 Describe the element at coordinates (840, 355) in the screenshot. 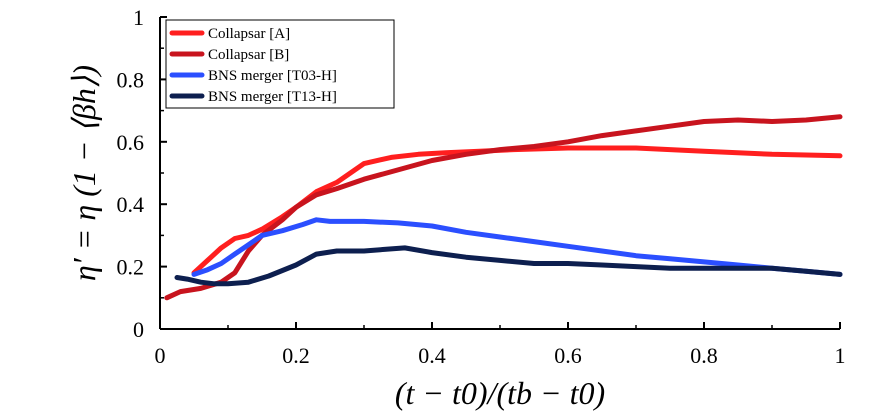

I see `x-tick-label: 1` at that location.